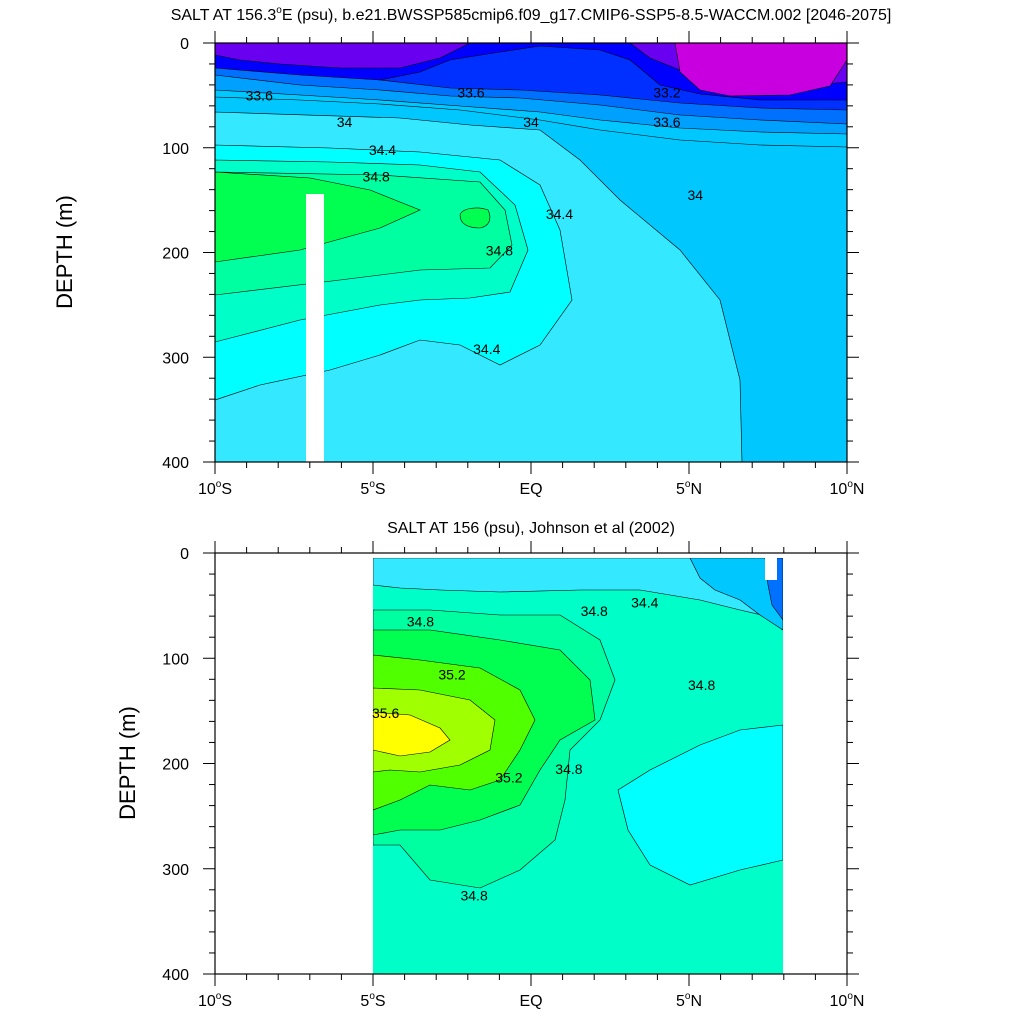 This screenshot has width=1024, height=1024. Describe the element at coordinates (700, 805) in the screenshot. I see `bottom-fill-34.6-core` at that location.